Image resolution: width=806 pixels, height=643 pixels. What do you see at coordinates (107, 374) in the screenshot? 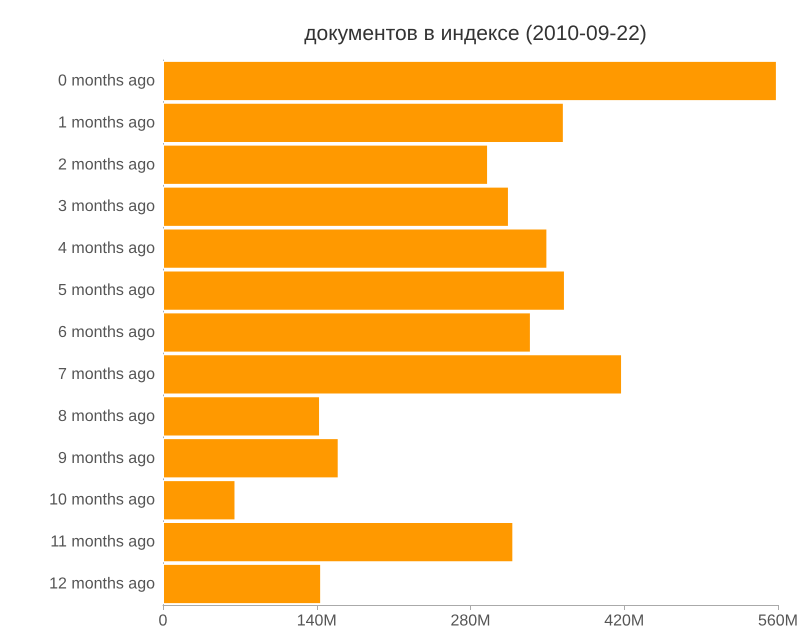
I see `y-tick-label: 7 months ago` at bounding box center [107, 374].